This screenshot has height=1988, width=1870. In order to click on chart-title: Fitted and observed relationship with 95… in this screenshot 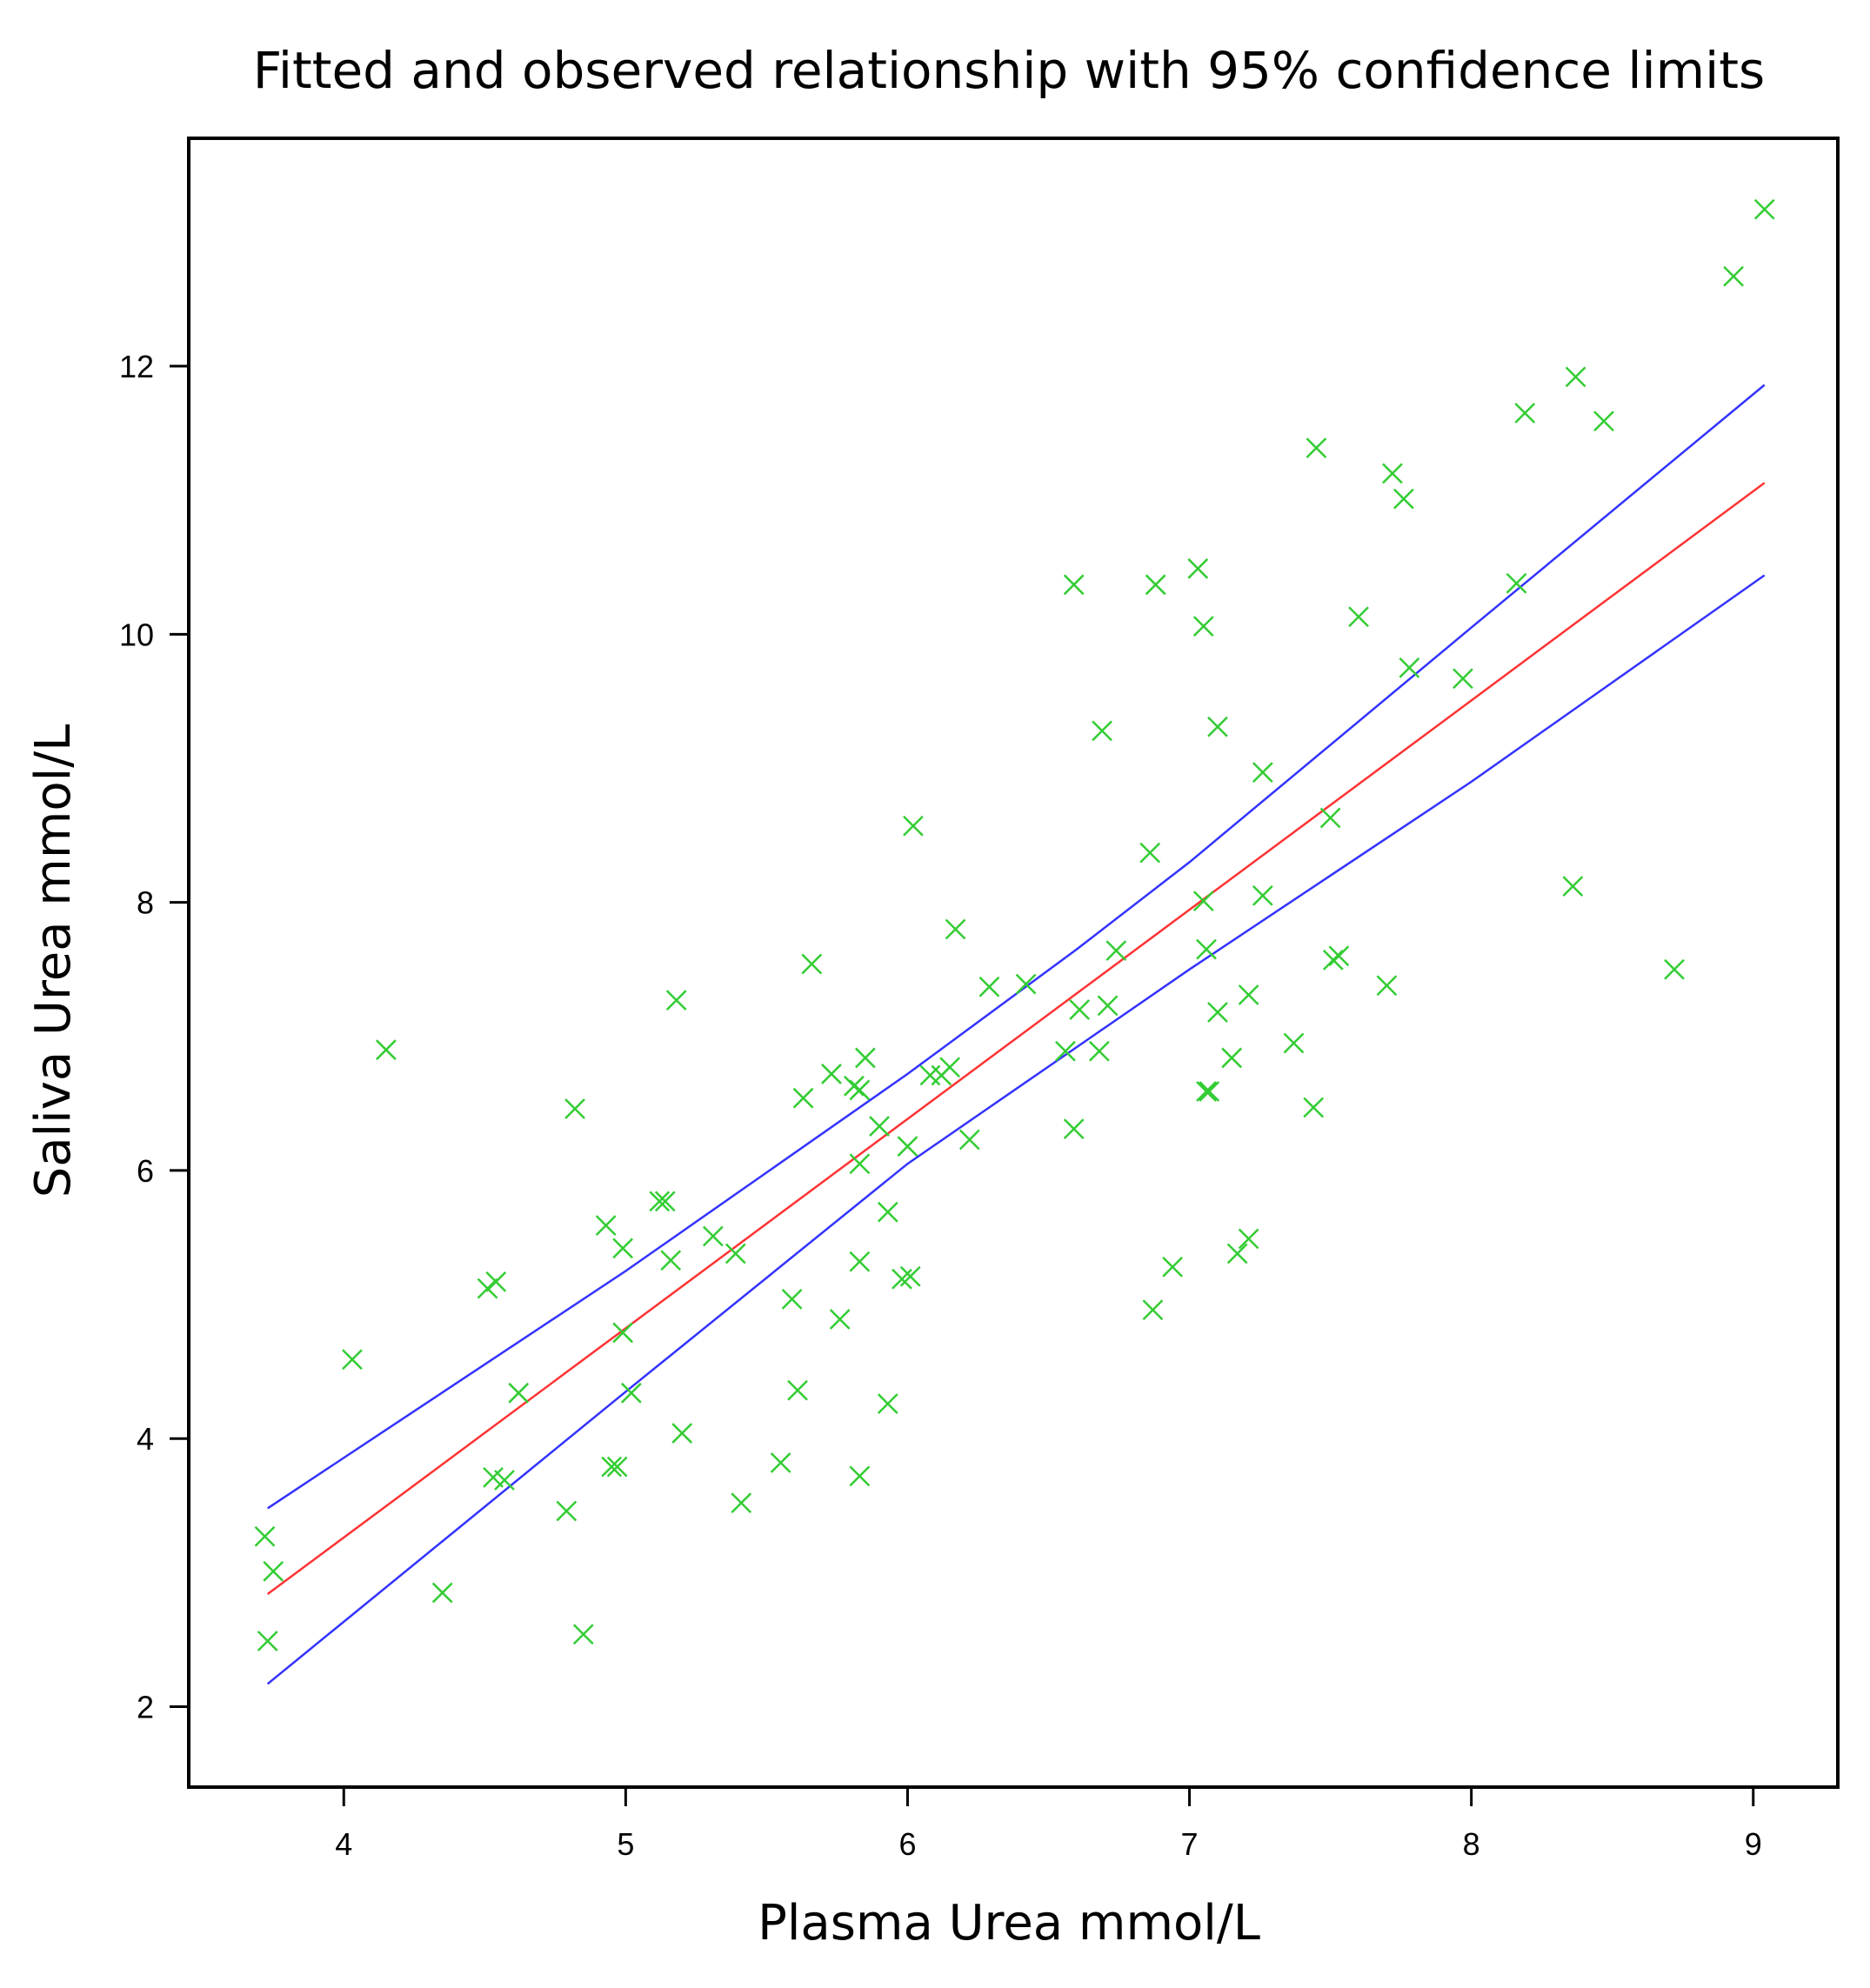, I will do `click(1009, 70)`.